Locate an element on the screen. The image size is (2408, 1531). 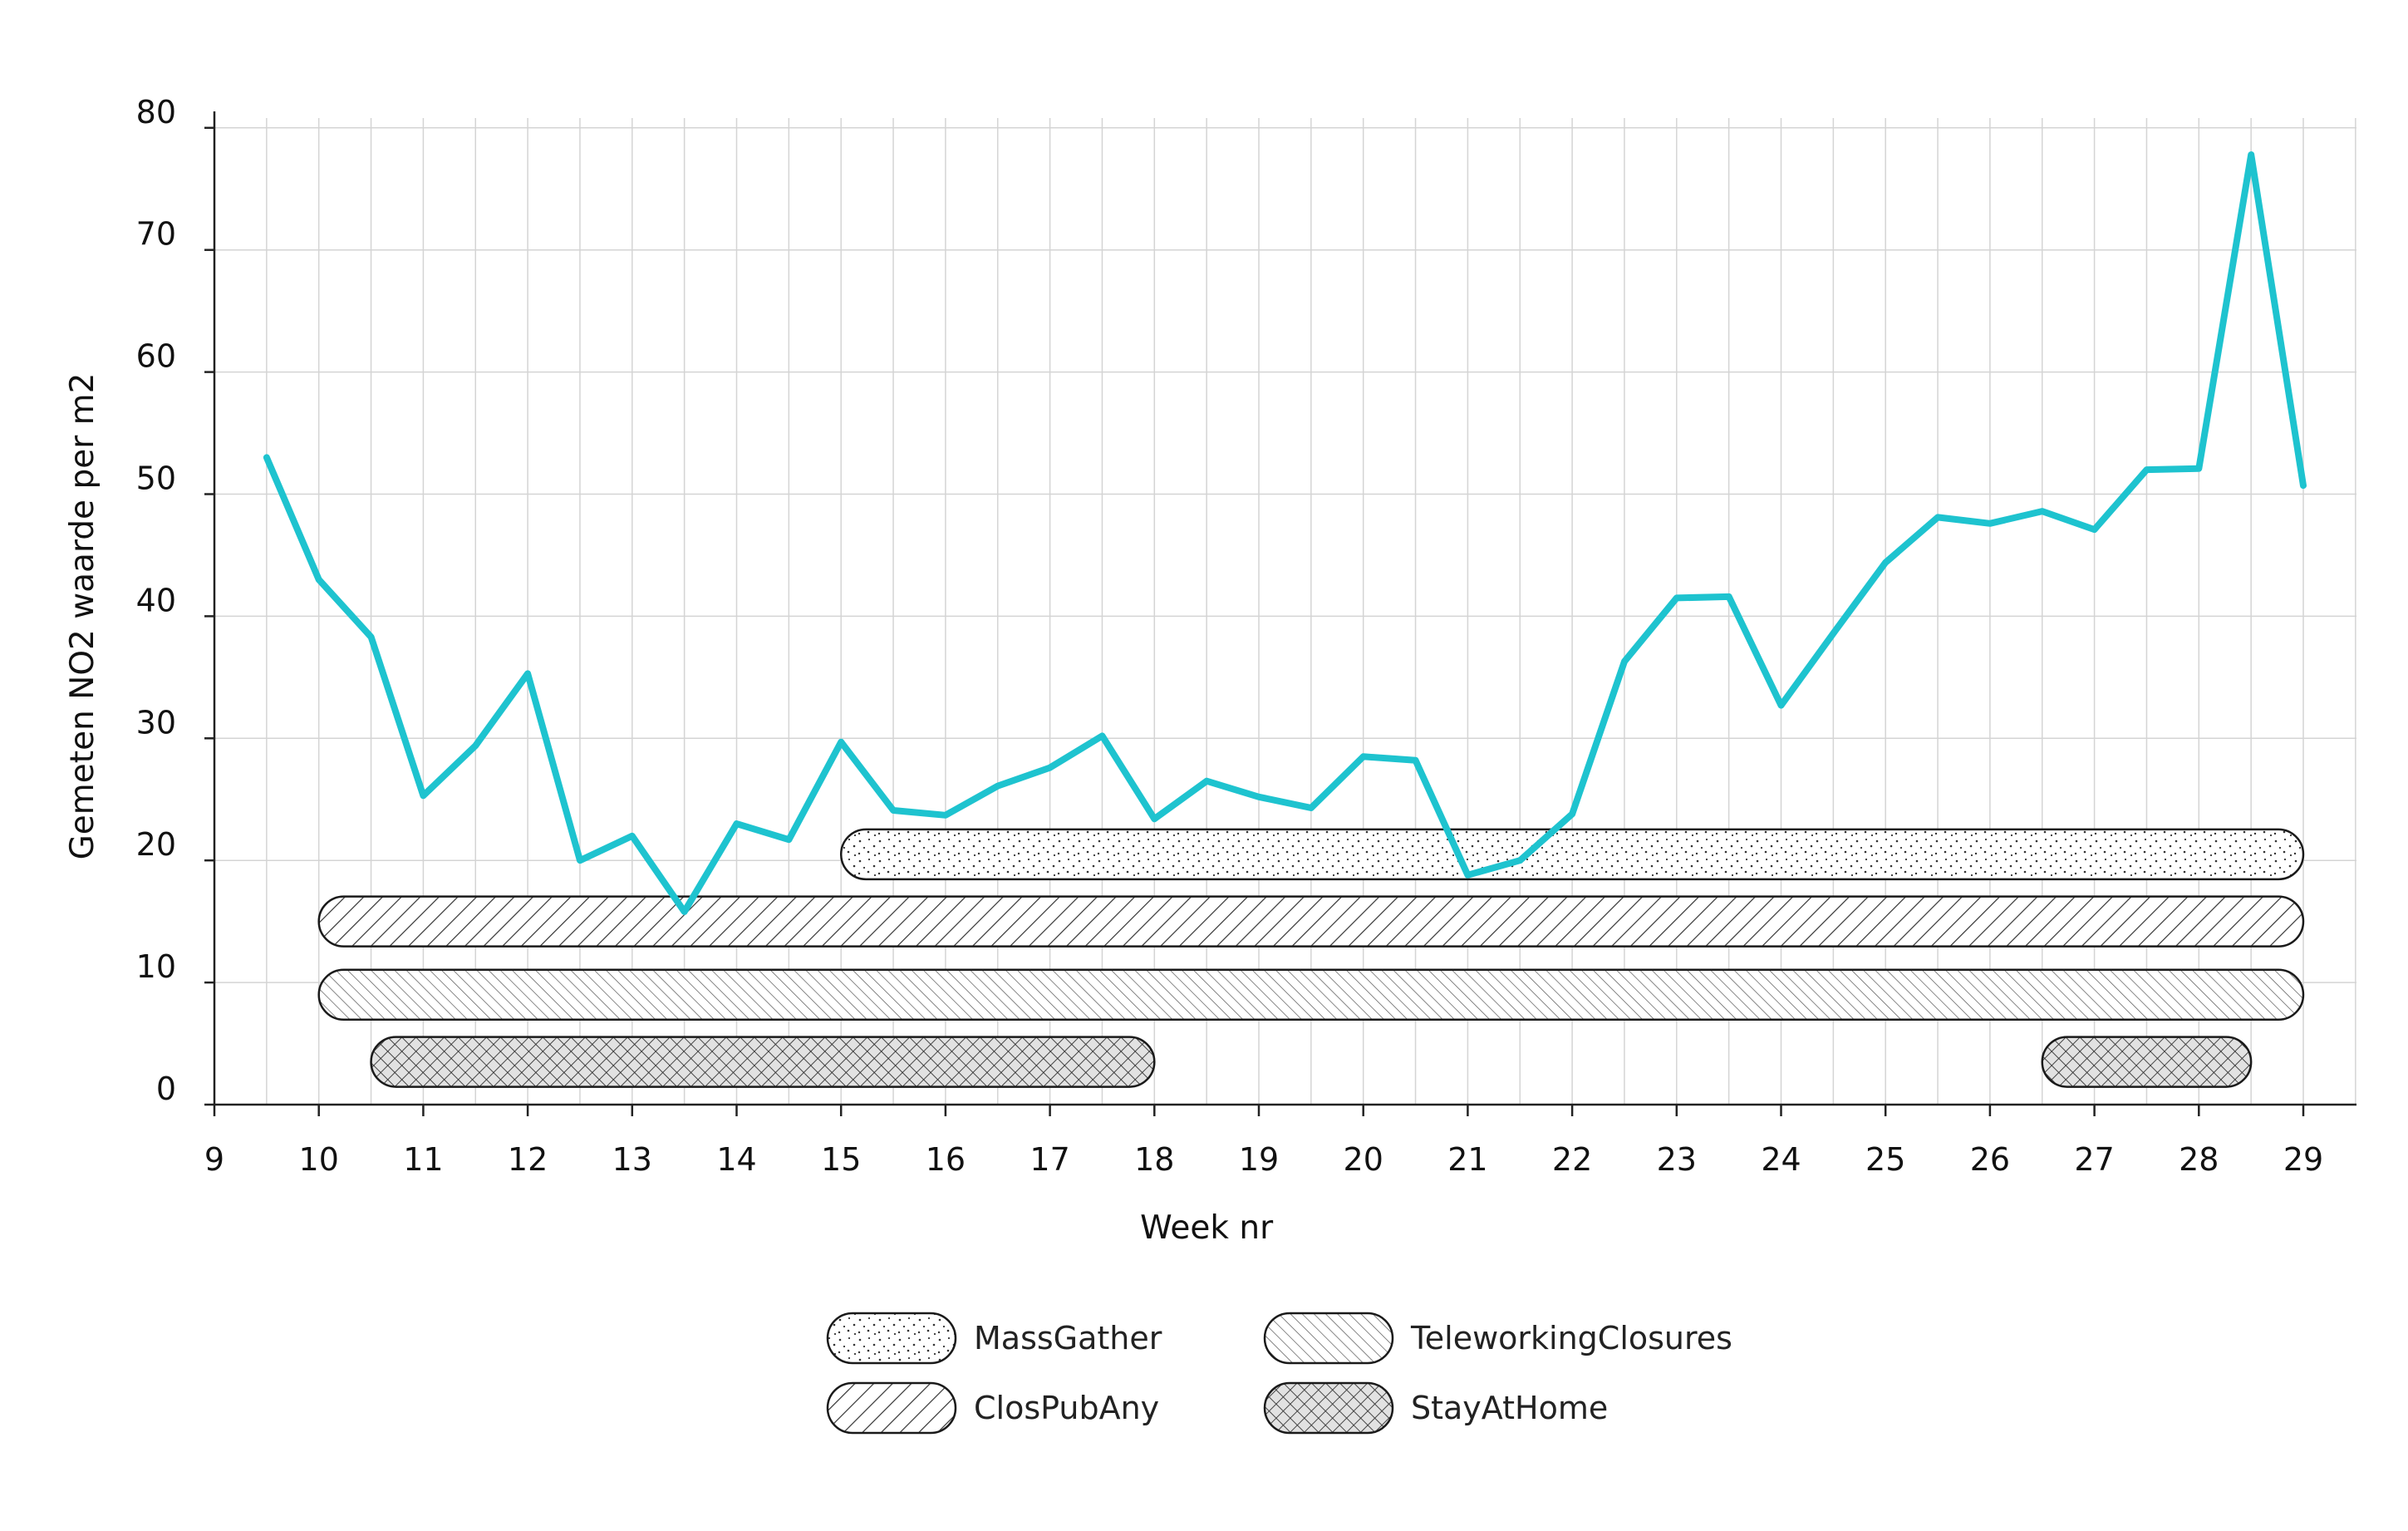
legend-label-clospubany: ClosPubAny is located at coordinates (1066, 1408).